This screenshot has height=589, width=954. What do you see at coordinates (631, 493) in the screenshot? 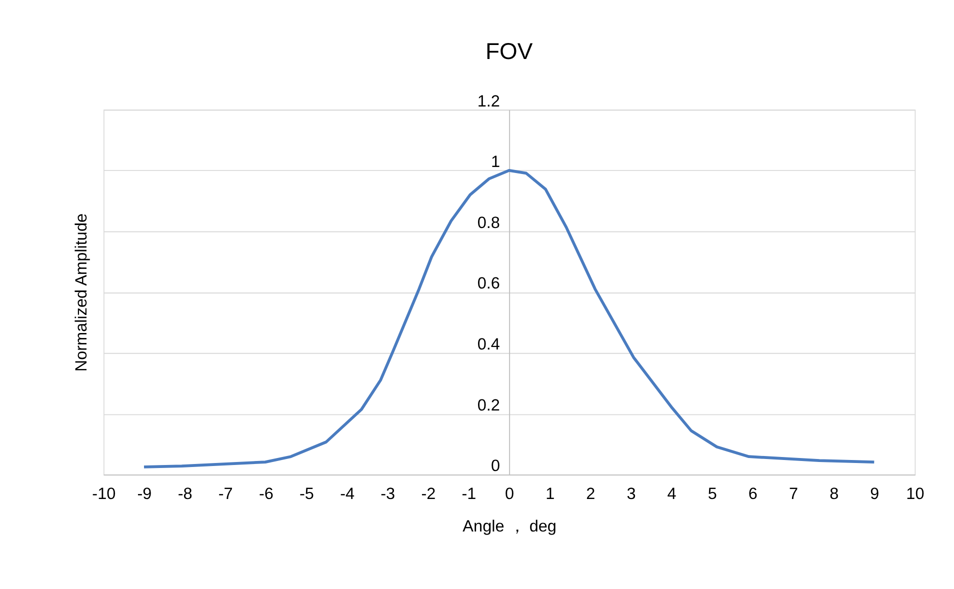
I see `x-tick-label: 3` at bounding box center [631, 493].